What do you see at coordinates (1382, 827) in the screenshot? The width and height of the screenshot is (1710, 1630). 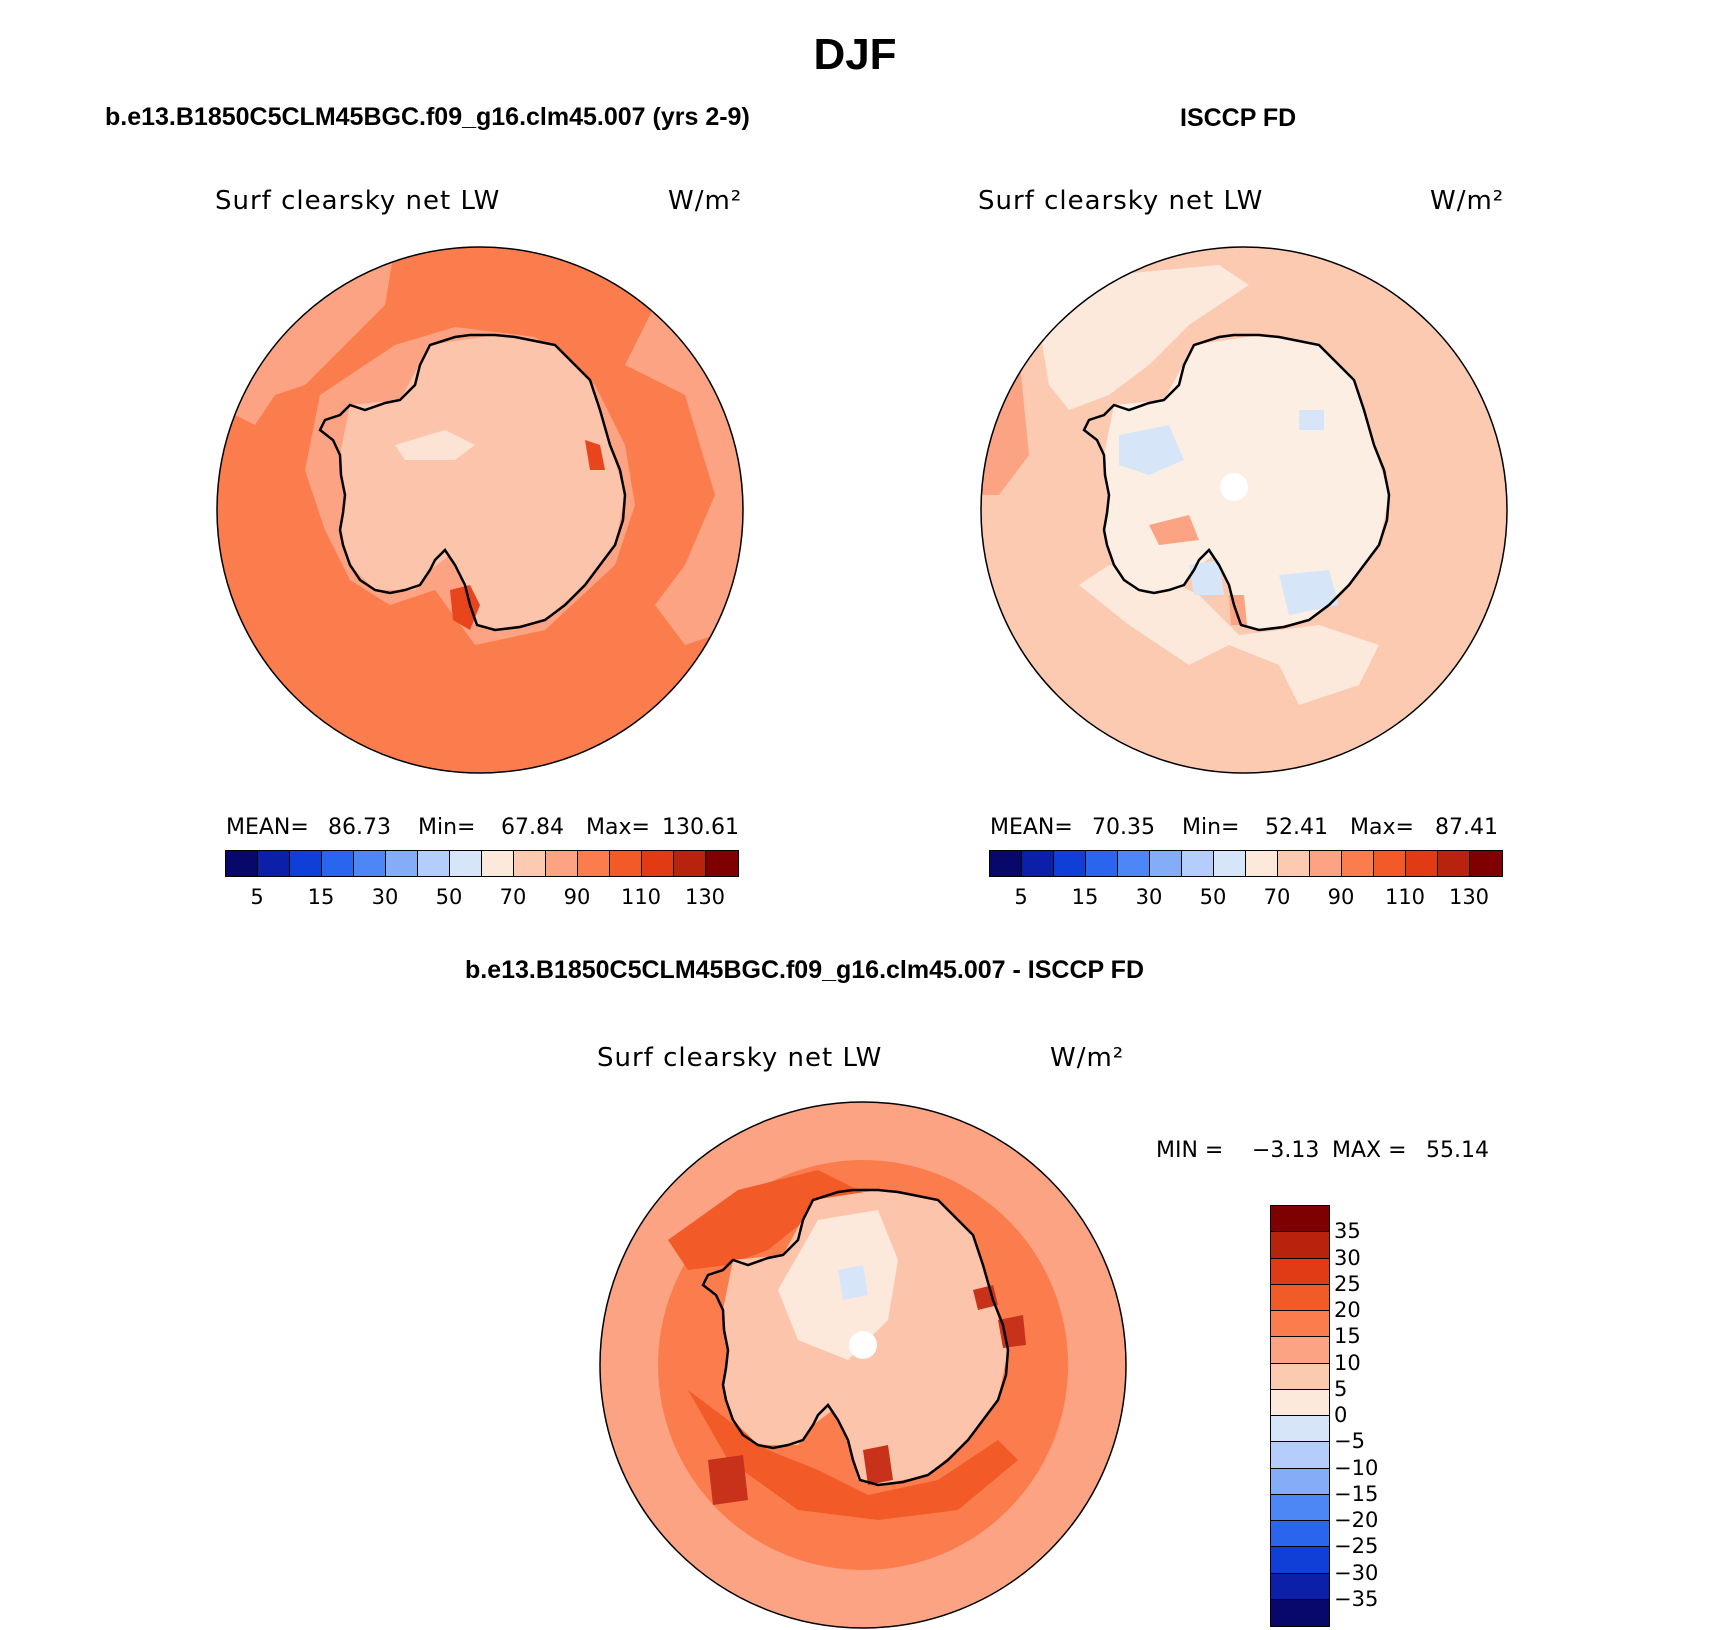 I see `obs-max-label: Max=` at bounding box center [1382, 827].